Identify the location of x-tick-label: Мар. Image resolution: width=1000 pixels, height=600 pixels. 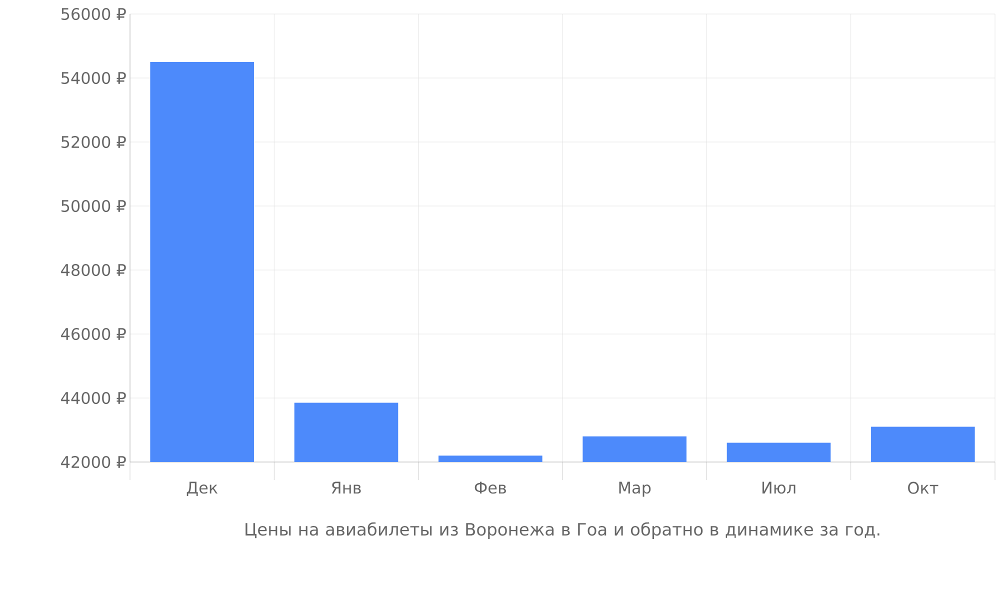
(635, 489).